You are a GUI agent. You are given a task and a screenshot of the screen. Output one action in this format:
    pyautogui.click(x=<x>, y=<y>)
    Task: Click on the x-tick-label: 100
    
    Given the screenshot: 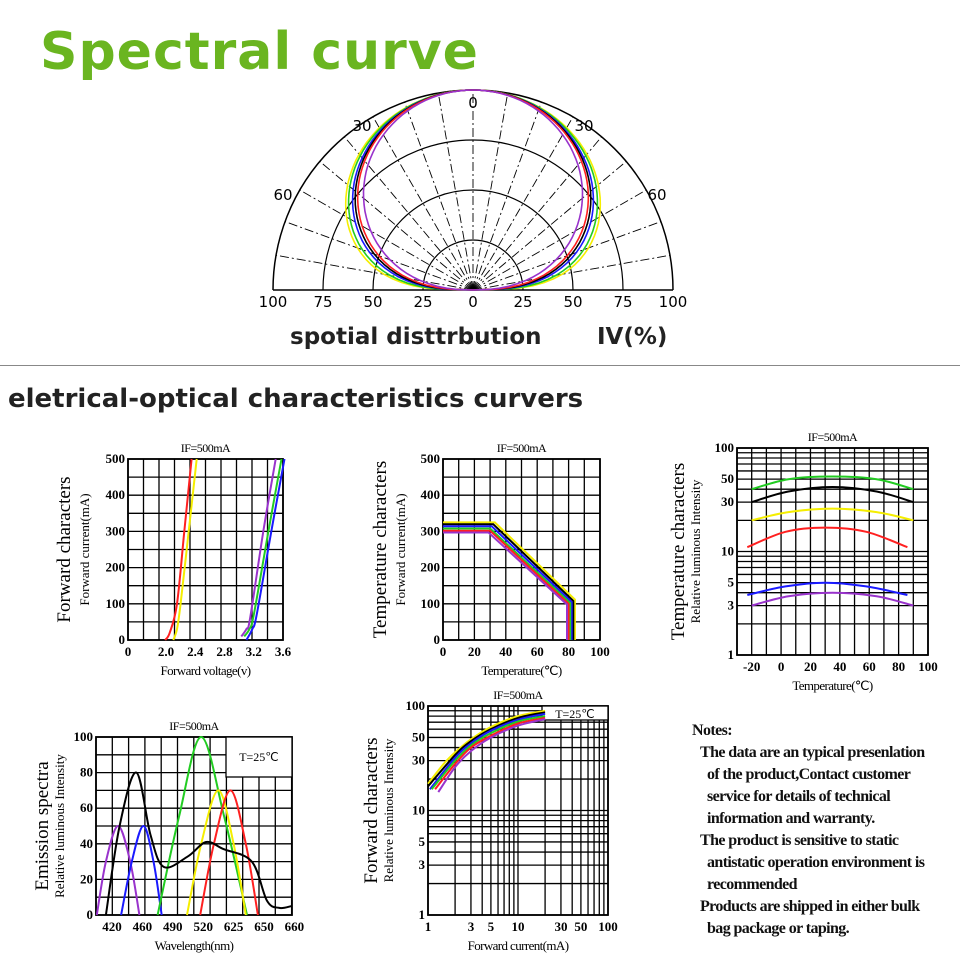 What is the action you would take?
    pyautogui.click(x=928, y=666)
    